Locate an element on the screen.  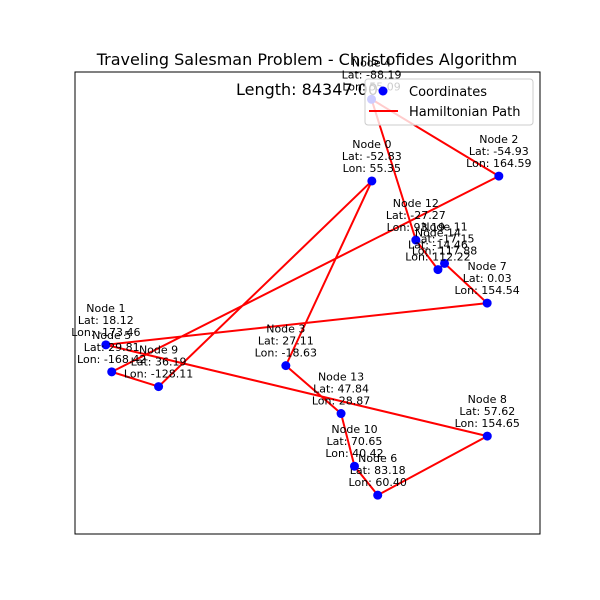
node-9-marker is located at coordinates (159, 387).